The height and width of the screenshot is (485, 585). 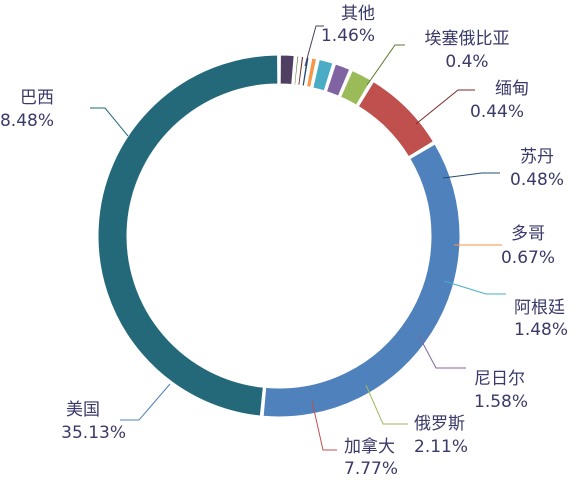 I want to click on segment-name-label: 巴西, so click(x=37, y=98).